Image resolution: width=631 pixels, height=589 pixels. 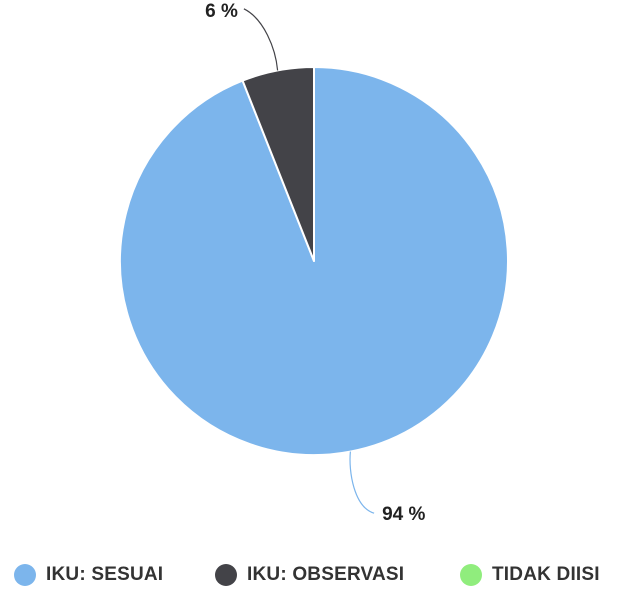 What do you see at coordinates (403, 514) in the screenshot?
I see `data-label-iku-sesuai: 94 %` at bounding box center [403, 514].